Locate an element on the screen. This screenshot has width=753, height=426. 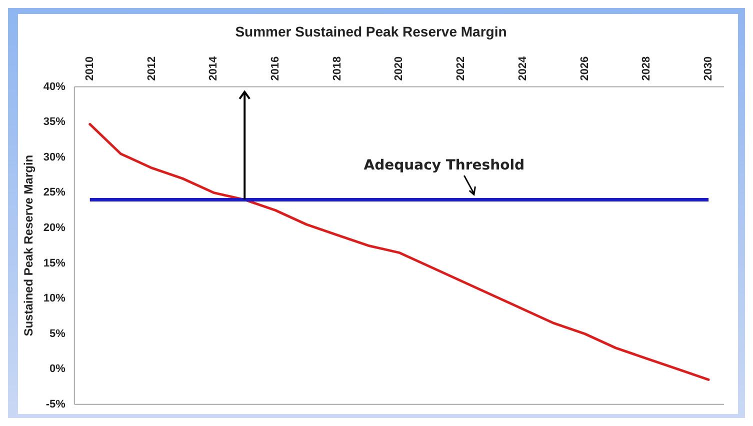
y-tick-label: 35% is located at coordinates (54, 122).